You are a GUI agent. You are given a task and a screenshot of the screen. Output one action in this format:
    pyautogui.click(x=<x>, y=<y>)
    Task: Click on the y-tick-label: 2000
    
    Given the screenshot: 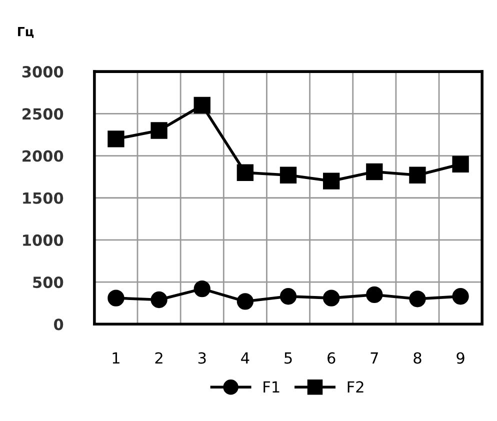 What is the action you would take?
    pyautogui.click(x=43, y=156)
    